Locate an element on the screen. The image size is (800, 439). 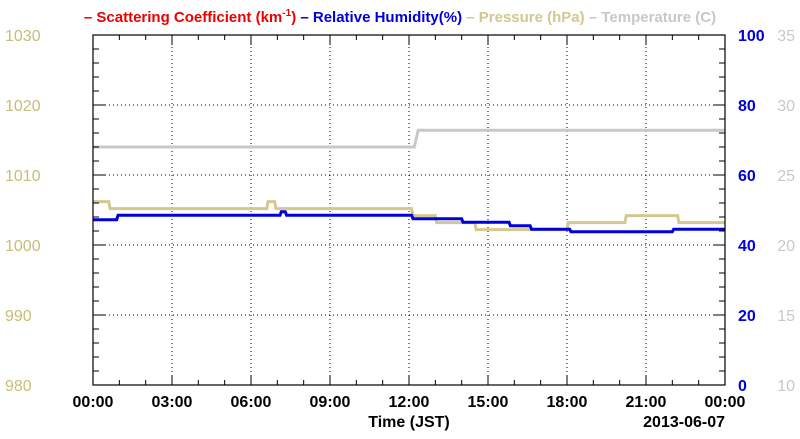
pressure-axis-tick-label: 1010 is located at coordinates (23, 176).